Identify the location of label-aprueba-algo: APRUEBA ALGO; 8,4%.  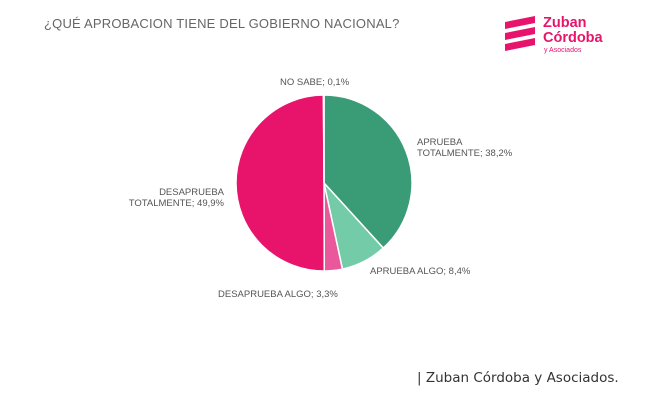
(420, 271).